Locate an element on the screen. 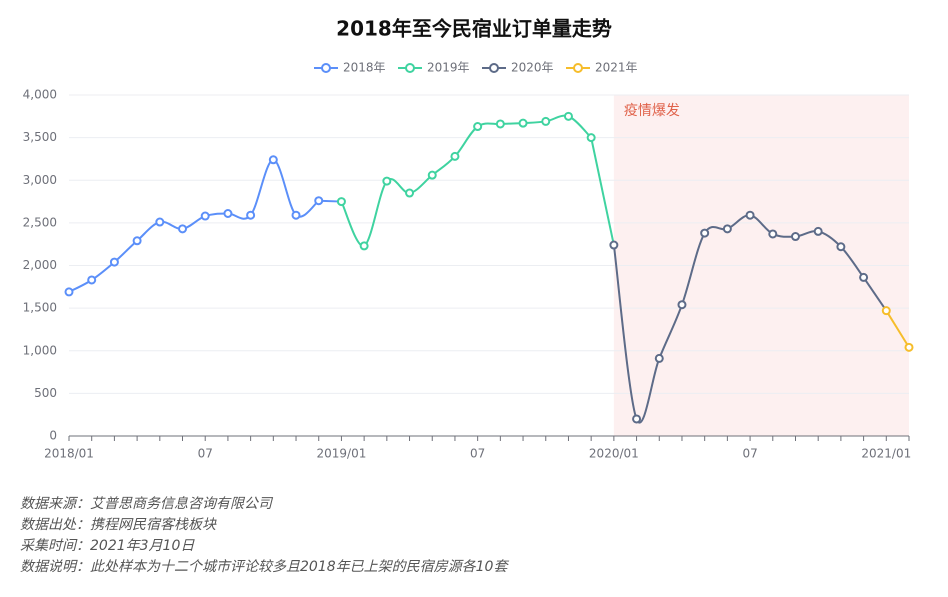 The image size is (948, 597). y-tick-label: 1,000 is located at coordinates (40, 350).